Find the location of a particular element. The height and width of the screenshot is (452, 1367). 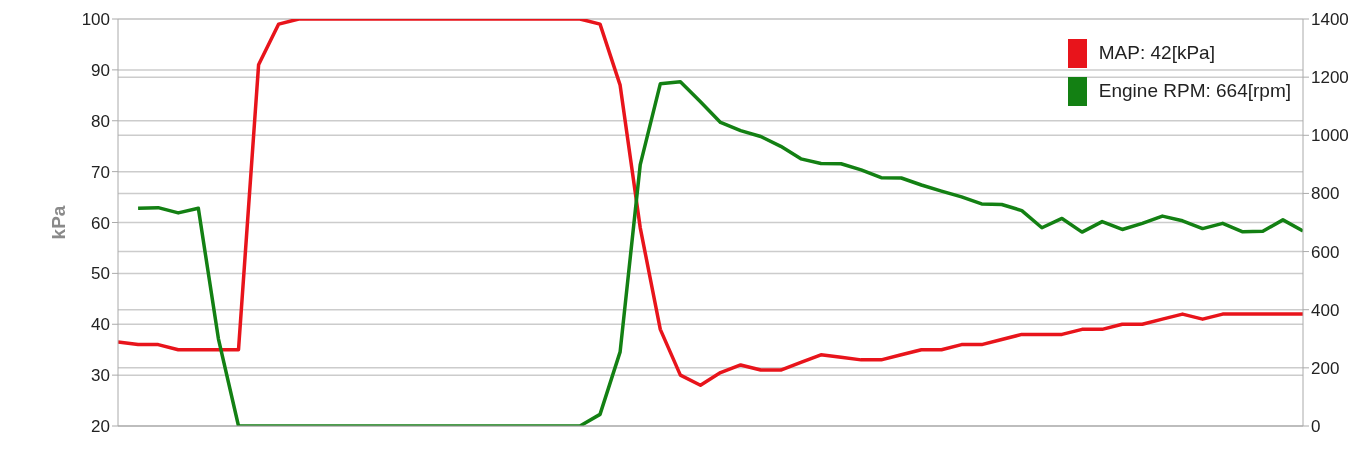

y-tick-label: 30 is located at coordinates (100, 376).